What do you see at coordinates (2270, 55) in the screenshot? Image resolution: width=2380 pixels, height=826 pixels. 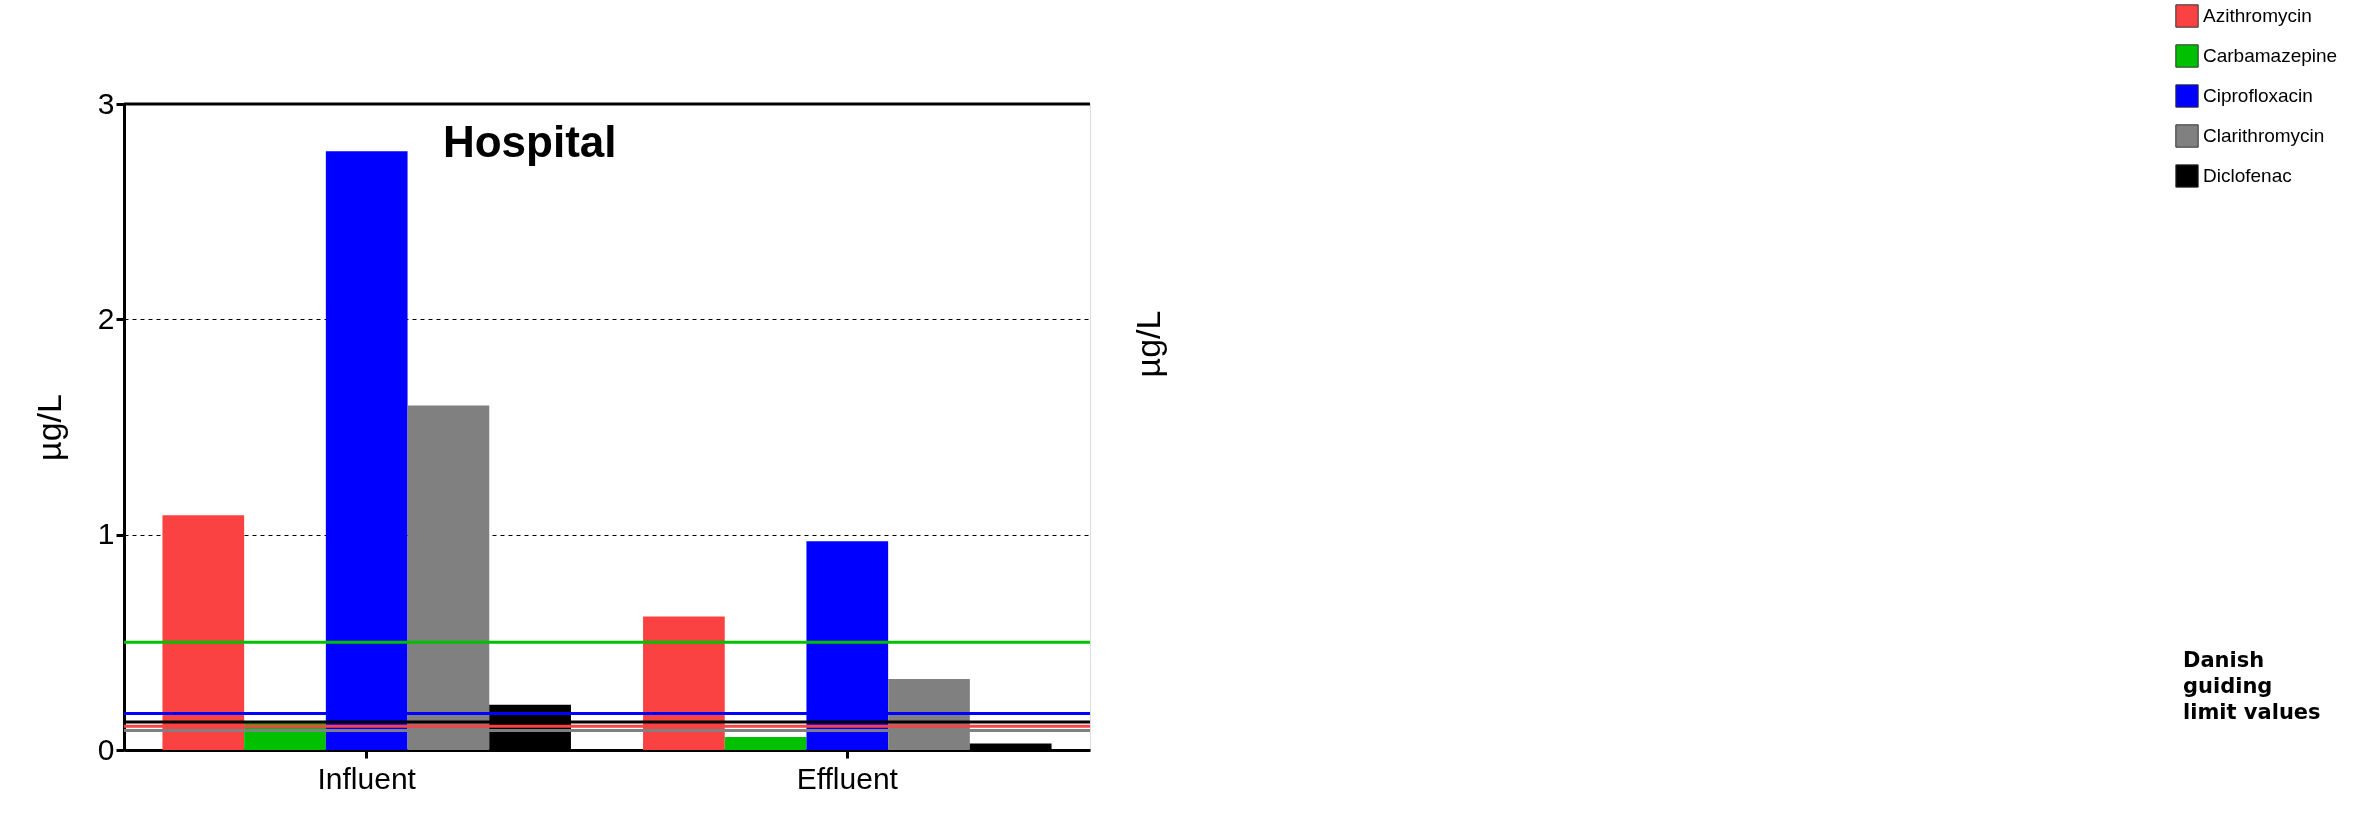 I see `legend-label: Carbamazepine` at bounding box center [2270, 55].